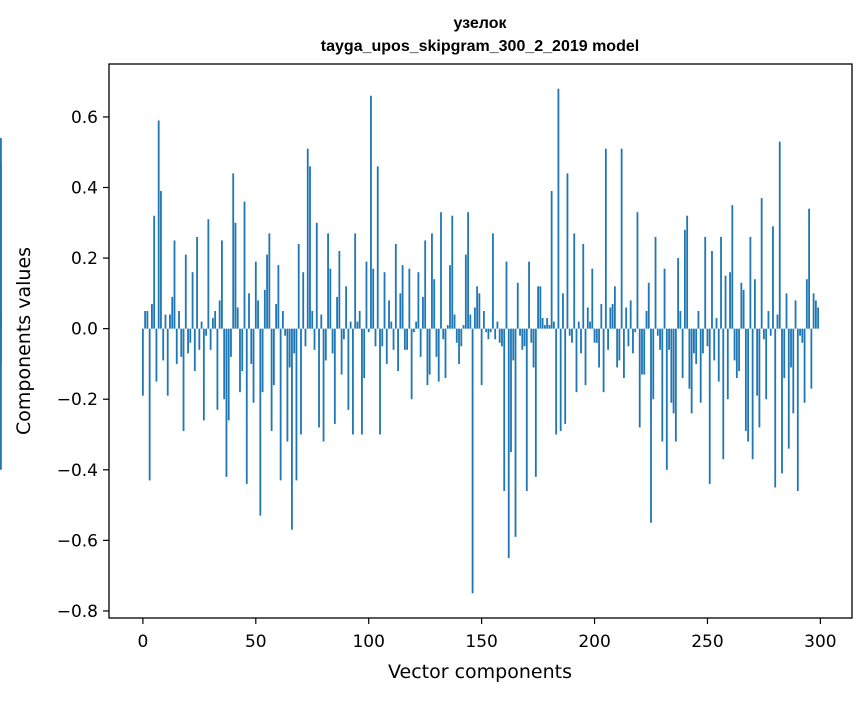 The height and width of the screenshot is (701, 867). I want to click on y-tick-label: −0.4, so click(77, 471).